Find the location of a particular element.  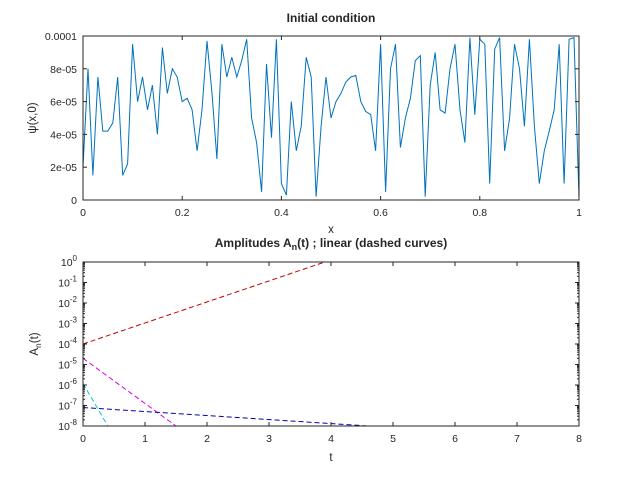

x-tick-label: 6 is located at coordinates (455, 439).